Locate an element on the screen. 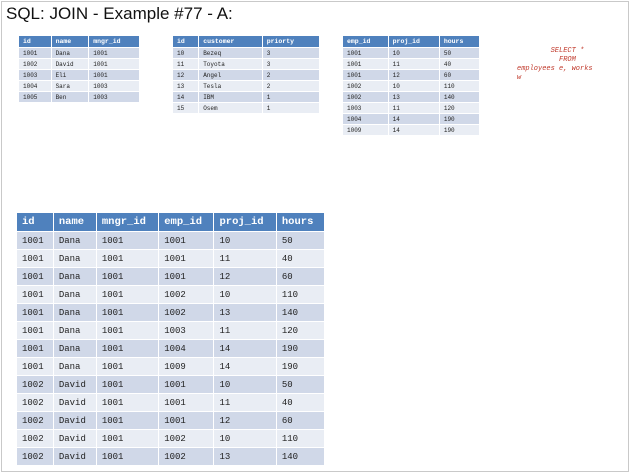 The width and height of the screenshot is (636, 473). works-cell: 120 is located at coordinates (459, 108).